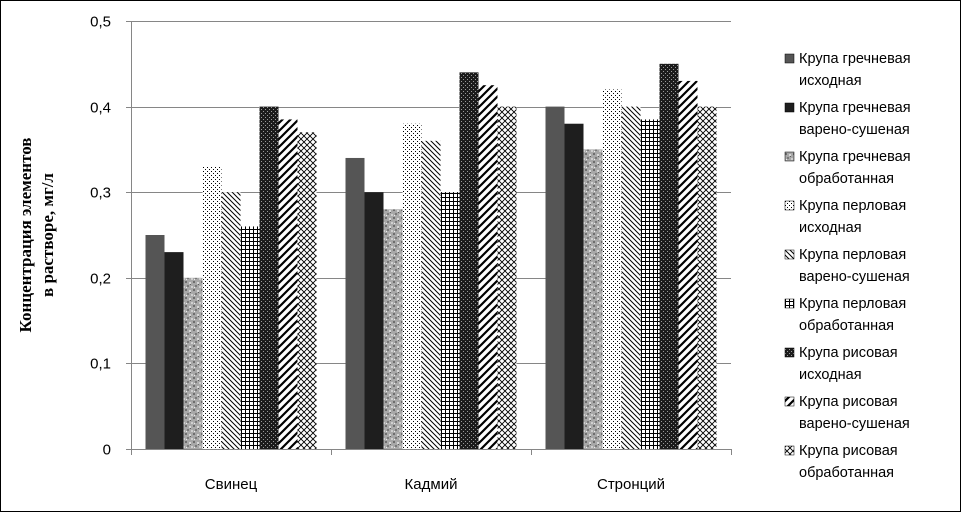 The width and height of the screenshot is (963, 514). Describe the element at coordinates (100, 193) in the screenshot. I see `y-tick-label: 0,3` at that location.